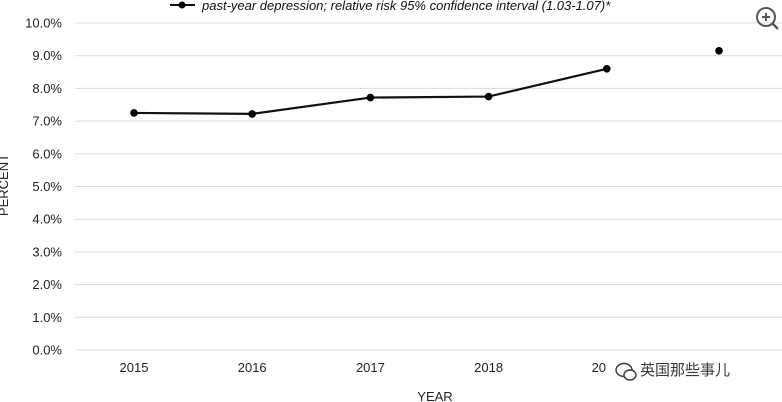 The width and height of the screenshot is (782, 402). What do you see at coordinates (47, 55) in the screenshot?
I see `y-tick-label: 9.0%` at bounding box center [47, 55].